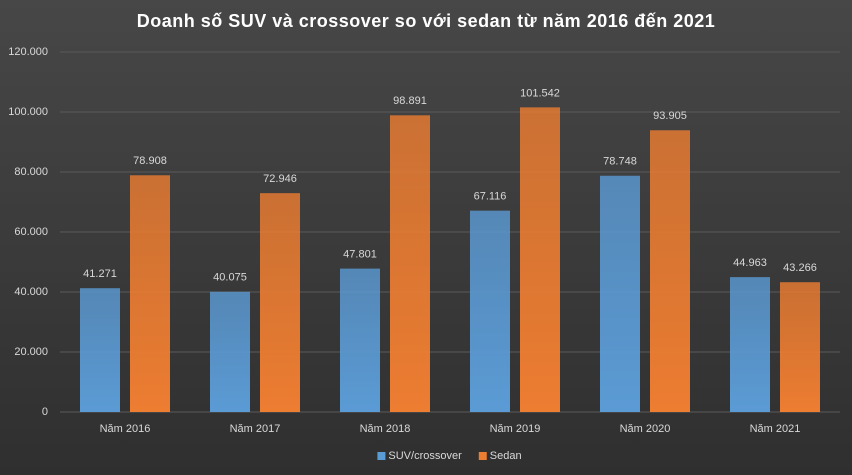 The height and width of the screenshot is (475, 852). I want to click on x-tick-label: Năm 2017, so click(255, 429).